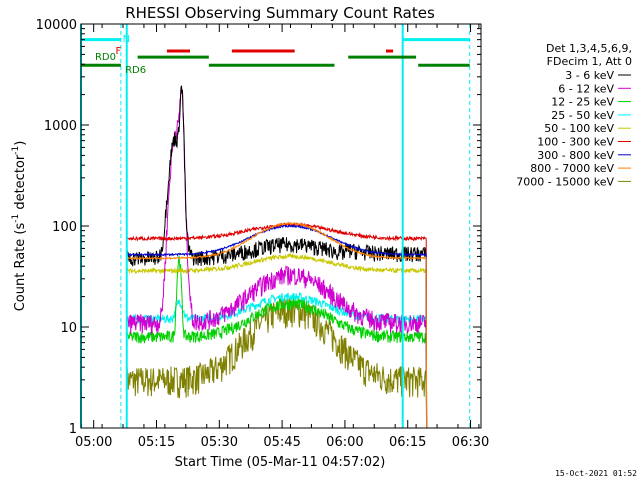 The image size is (640, 480). Describe the element at coordinates (582, 102) in the screenshot. I see `legend-entry-label: 12 - 25 keV` at that location.